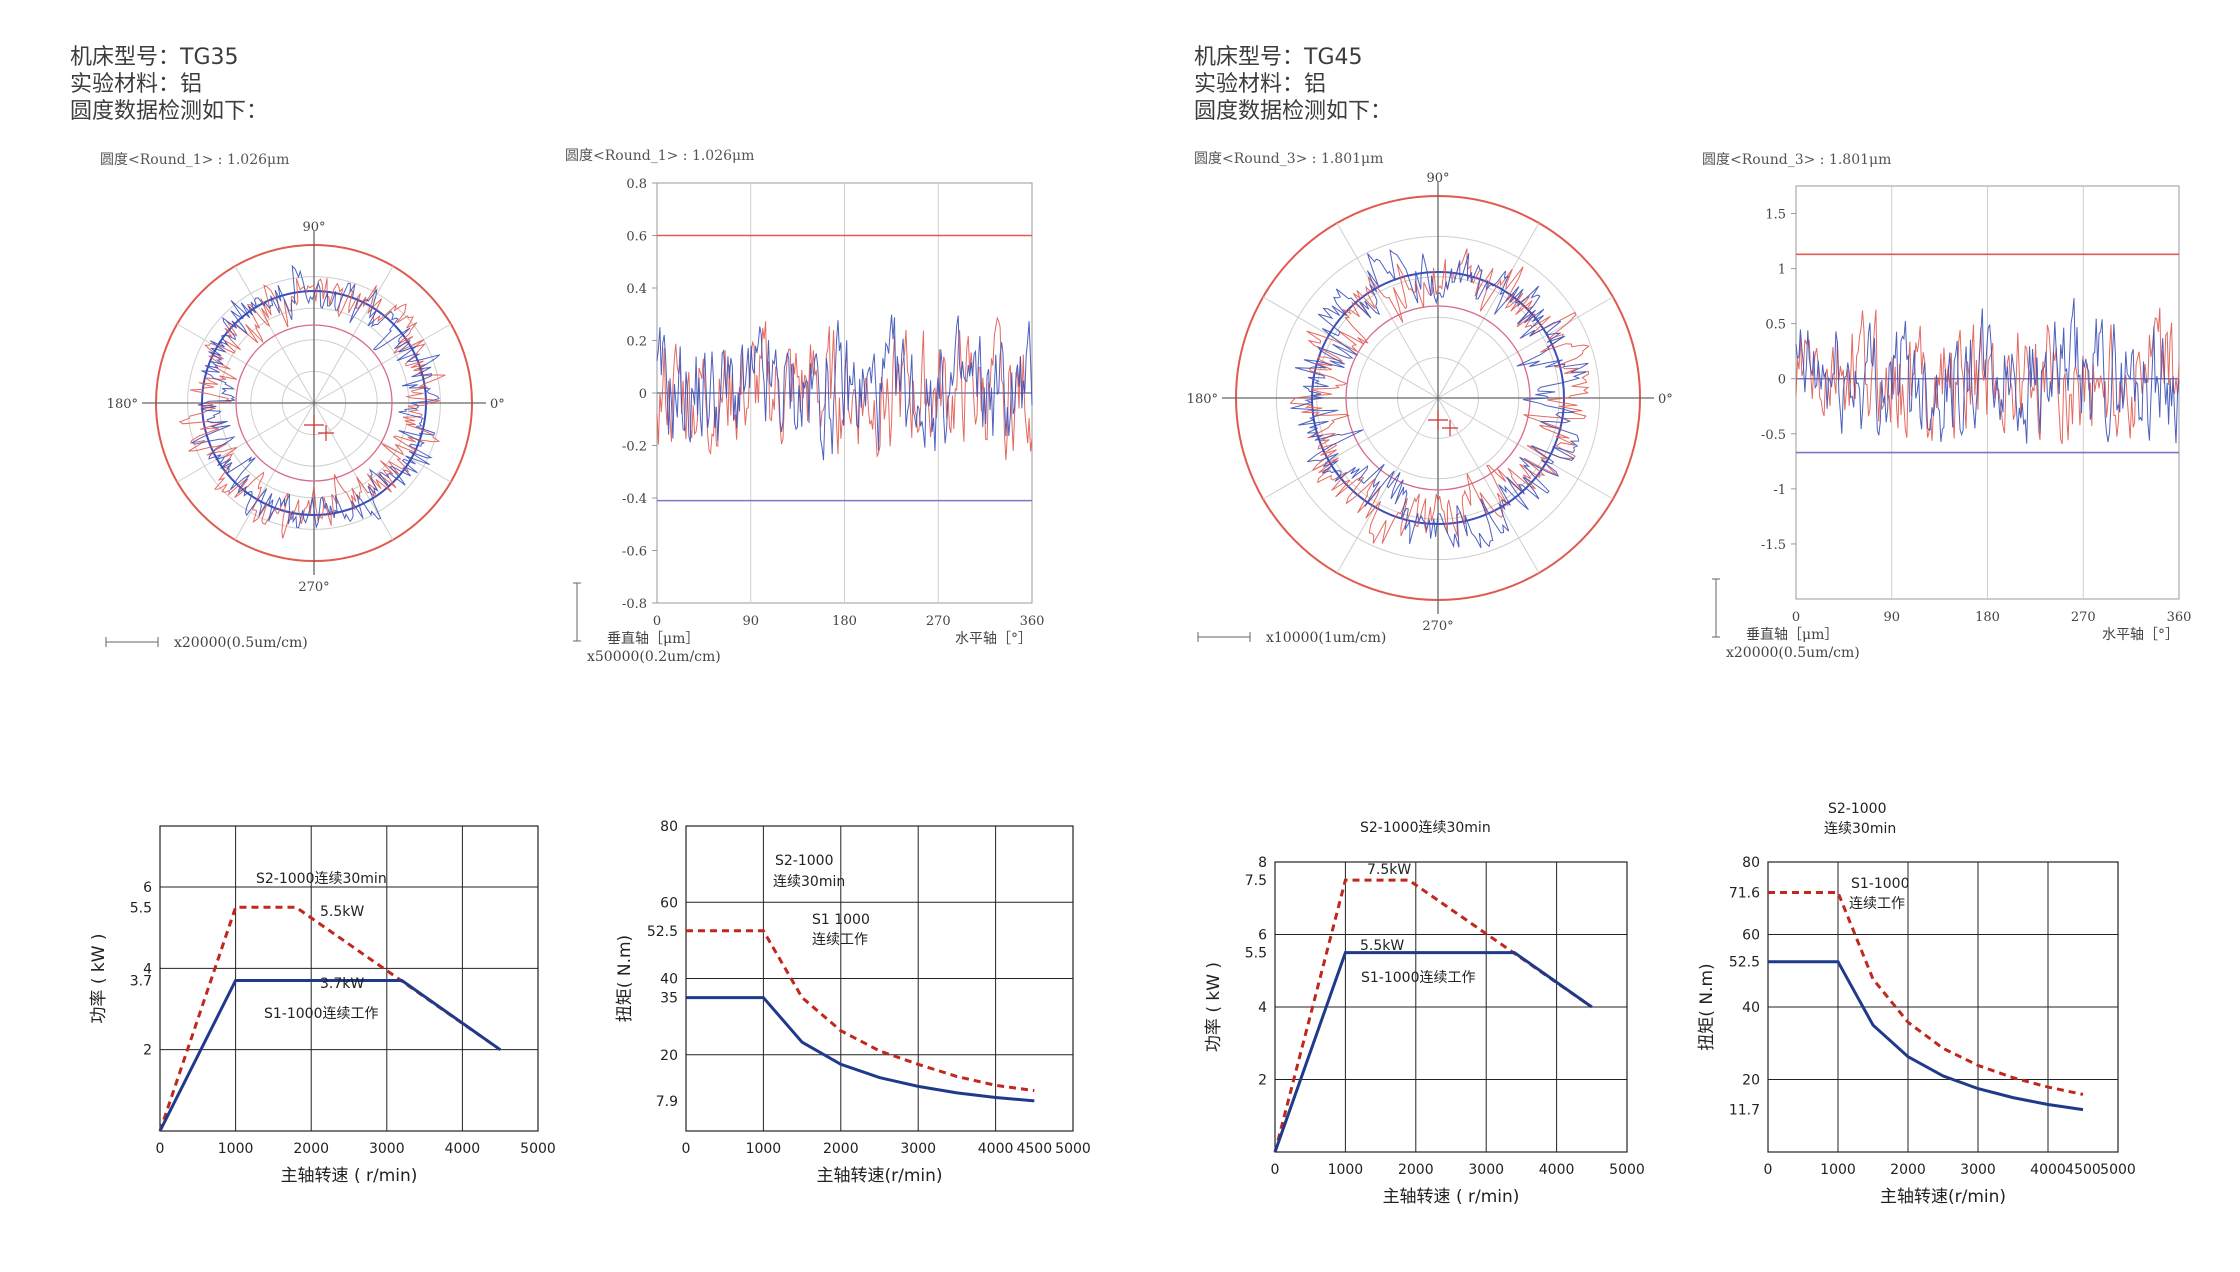  What do you see at coordinates (634, 552) in the screenshot?
I see `y-tick-label: -0.6` at bounding box center [634, 552].